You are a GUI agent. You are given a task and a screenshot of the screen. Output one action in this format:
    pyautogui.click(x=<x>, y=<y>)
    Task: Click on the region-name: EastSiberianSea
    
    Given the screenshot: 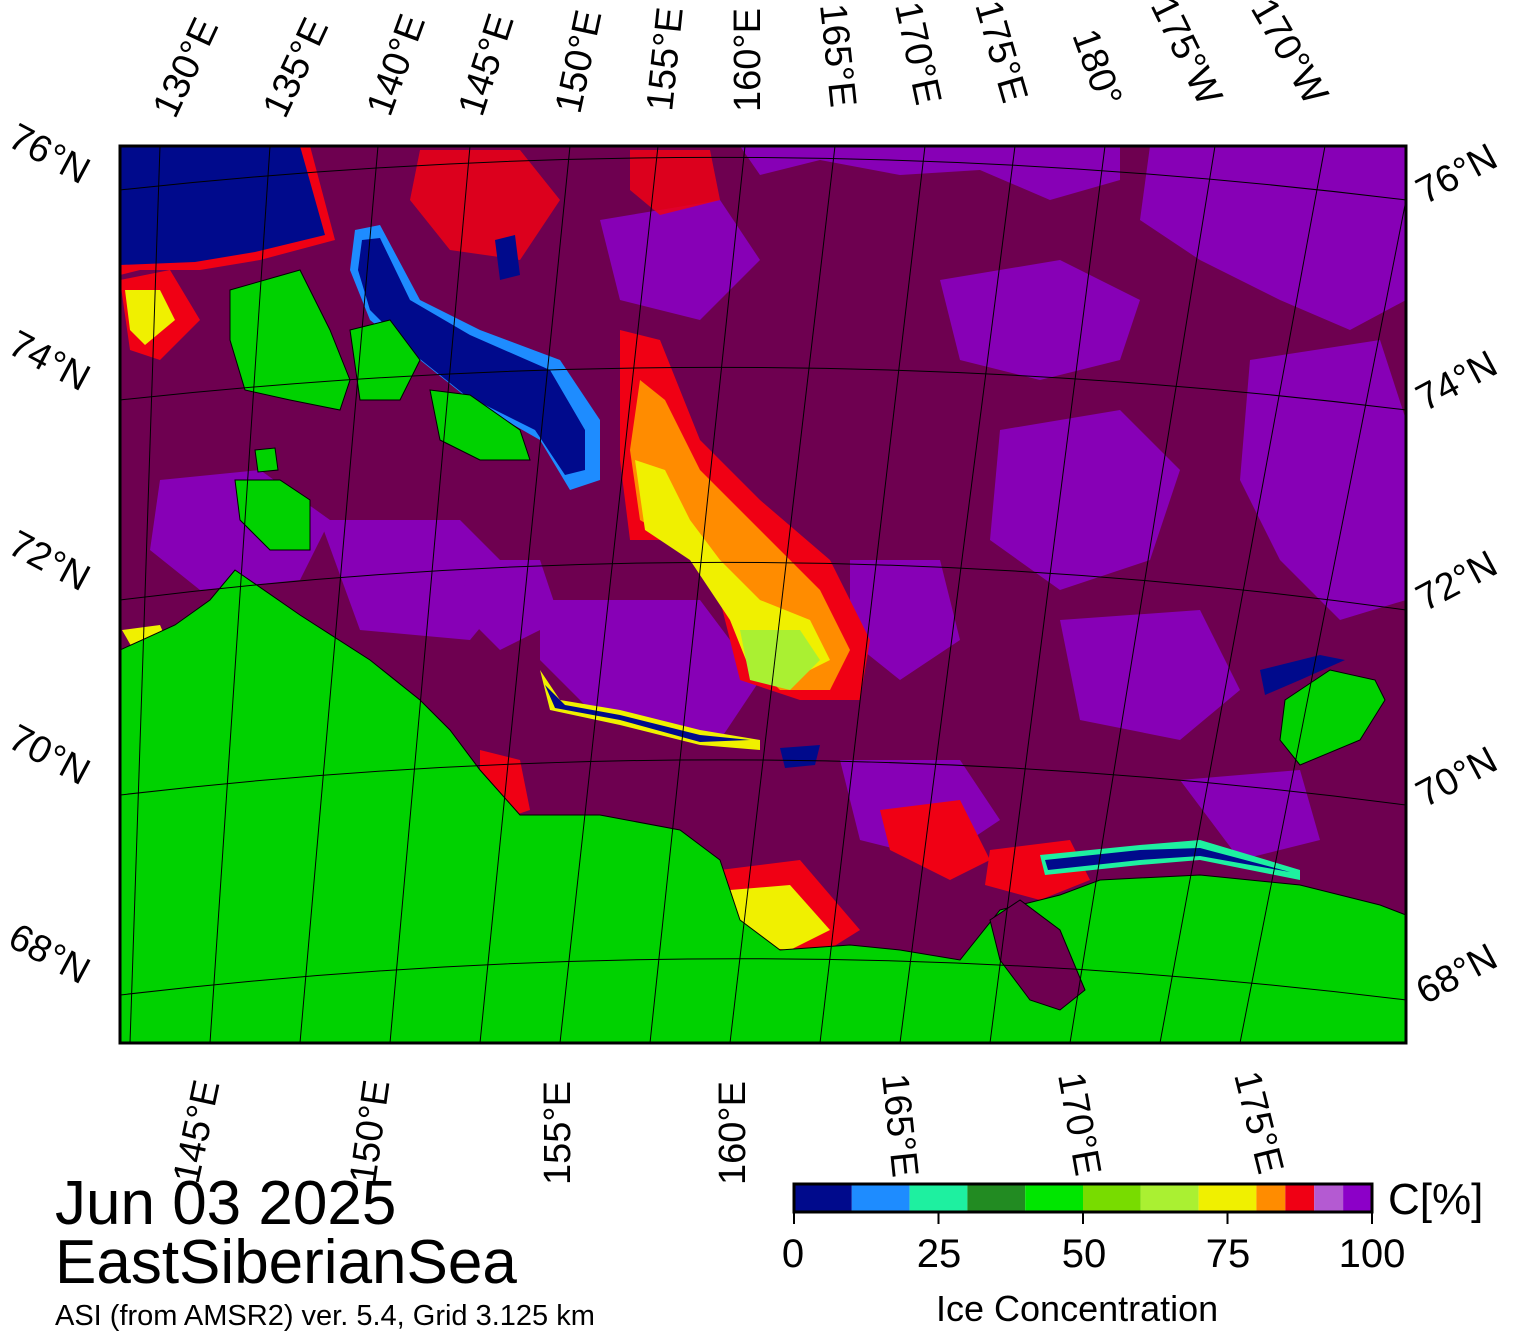 What is the action you would take?
    pyautogui.click(x=286, y=1262)
    